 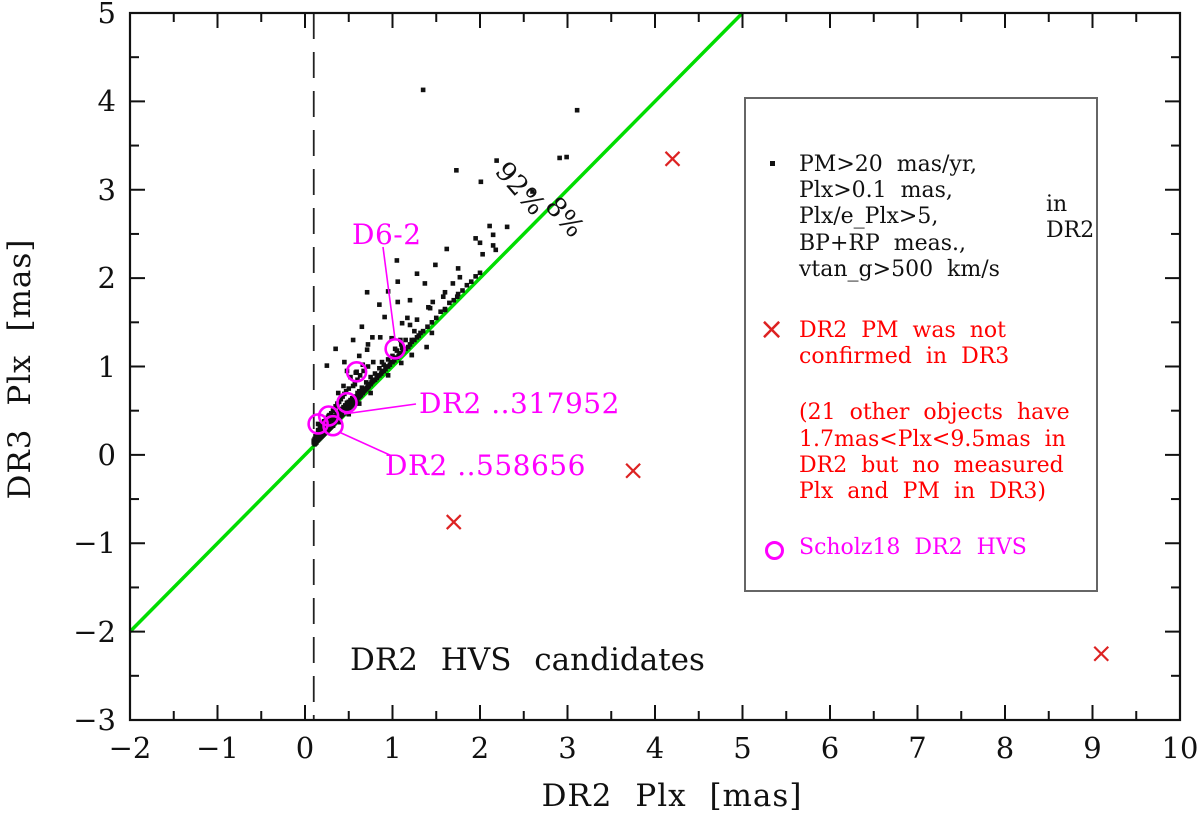 What do you see at coordinates (130, 748) in the screenshot?
I see `x-tick-label: −2` at bounding box center [130, 748].